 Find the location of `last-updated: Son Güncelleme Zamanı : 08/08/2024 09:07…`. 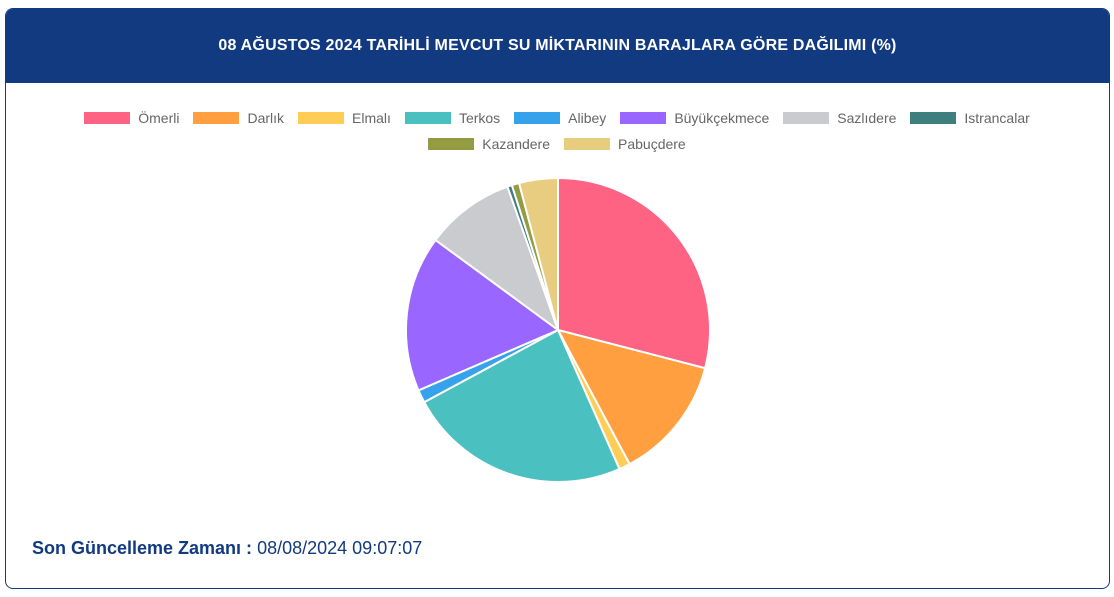

last-updated: Son Güncelleme Zamanı : 08/08/2024 09:07… is located at coordinates (227, 548).